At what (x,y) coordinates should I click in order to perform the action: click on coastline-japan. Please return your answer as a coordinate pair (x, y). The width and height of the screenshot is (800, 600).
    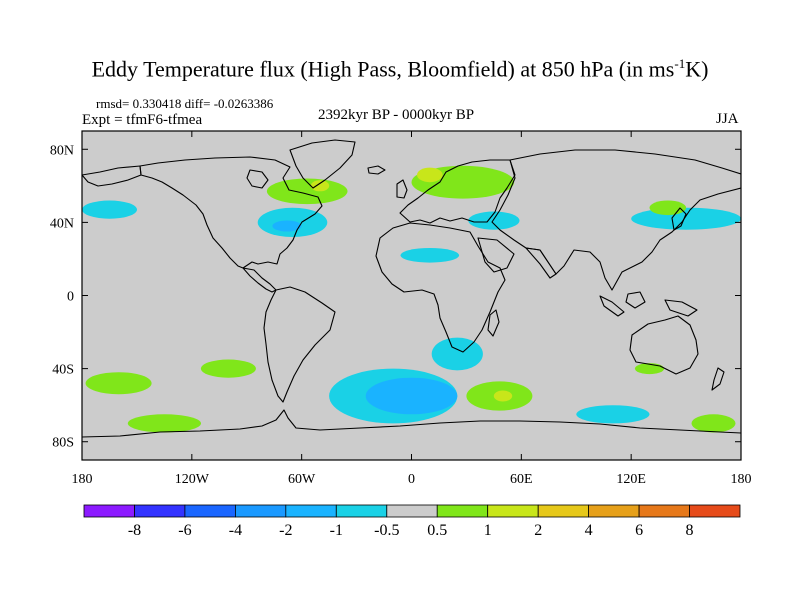
    Looking at the image, I should click on (679, 219).